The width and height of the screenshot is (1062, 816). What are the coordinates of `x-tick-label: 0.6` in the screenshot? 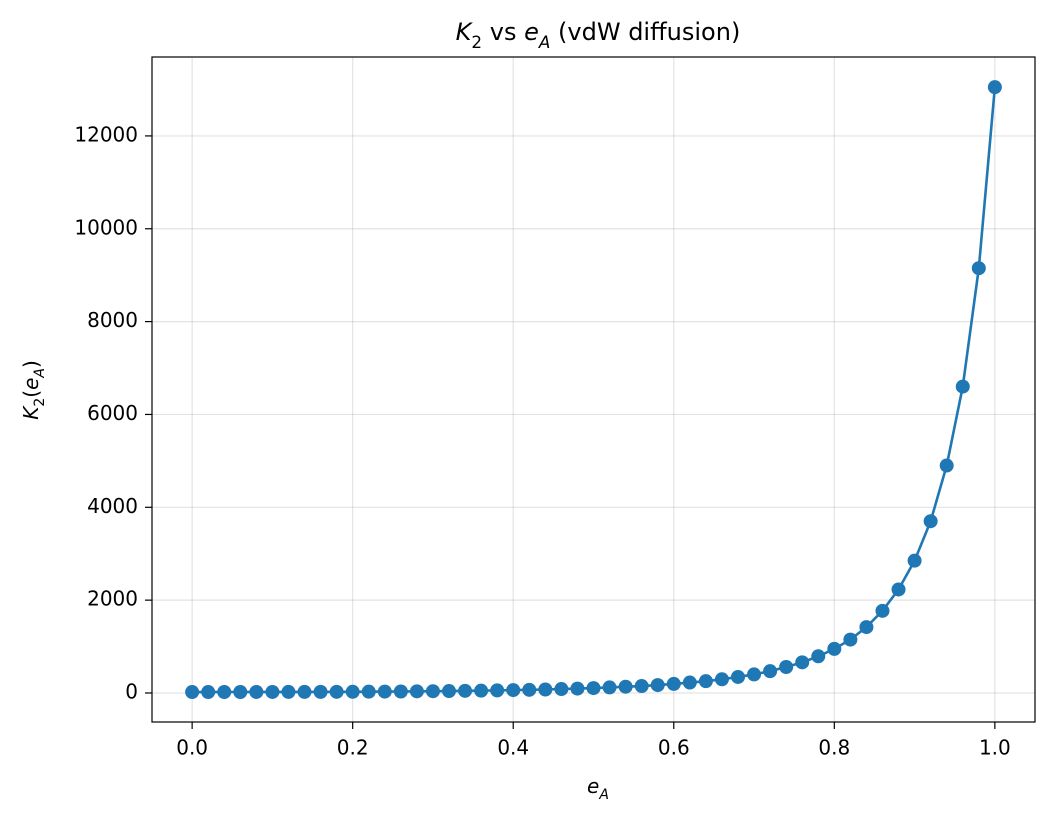 It's located at (674, 748).